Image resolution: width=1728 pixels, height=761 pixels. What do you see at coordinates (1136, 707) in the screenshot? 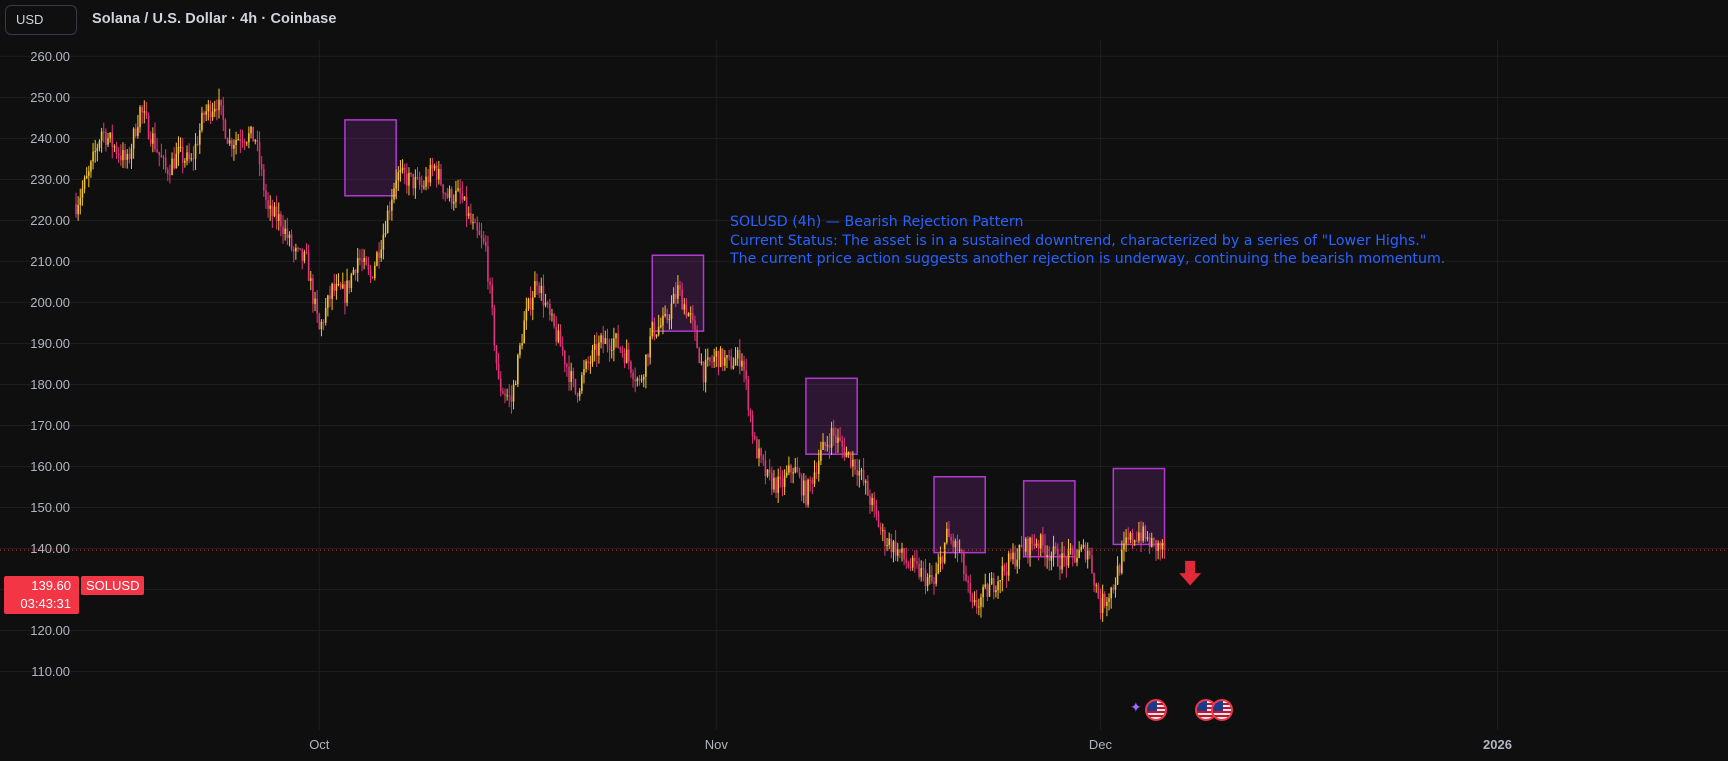
I see `star-icon: ✦` at bounding box center [1136, 707].